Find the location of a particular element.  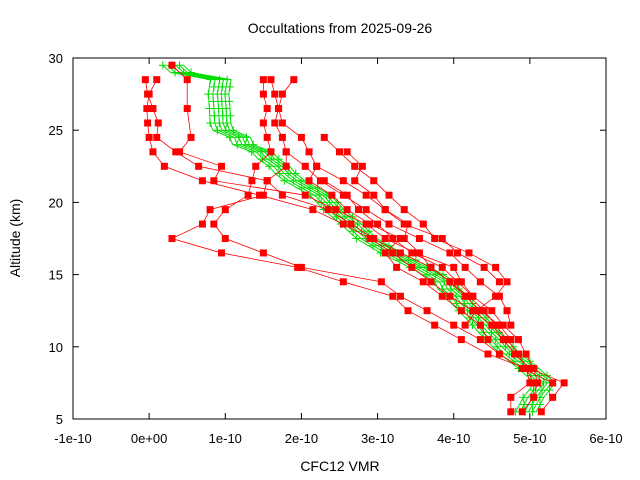

x-tick-label: 6e-10 is located at coordinates (605, 438).